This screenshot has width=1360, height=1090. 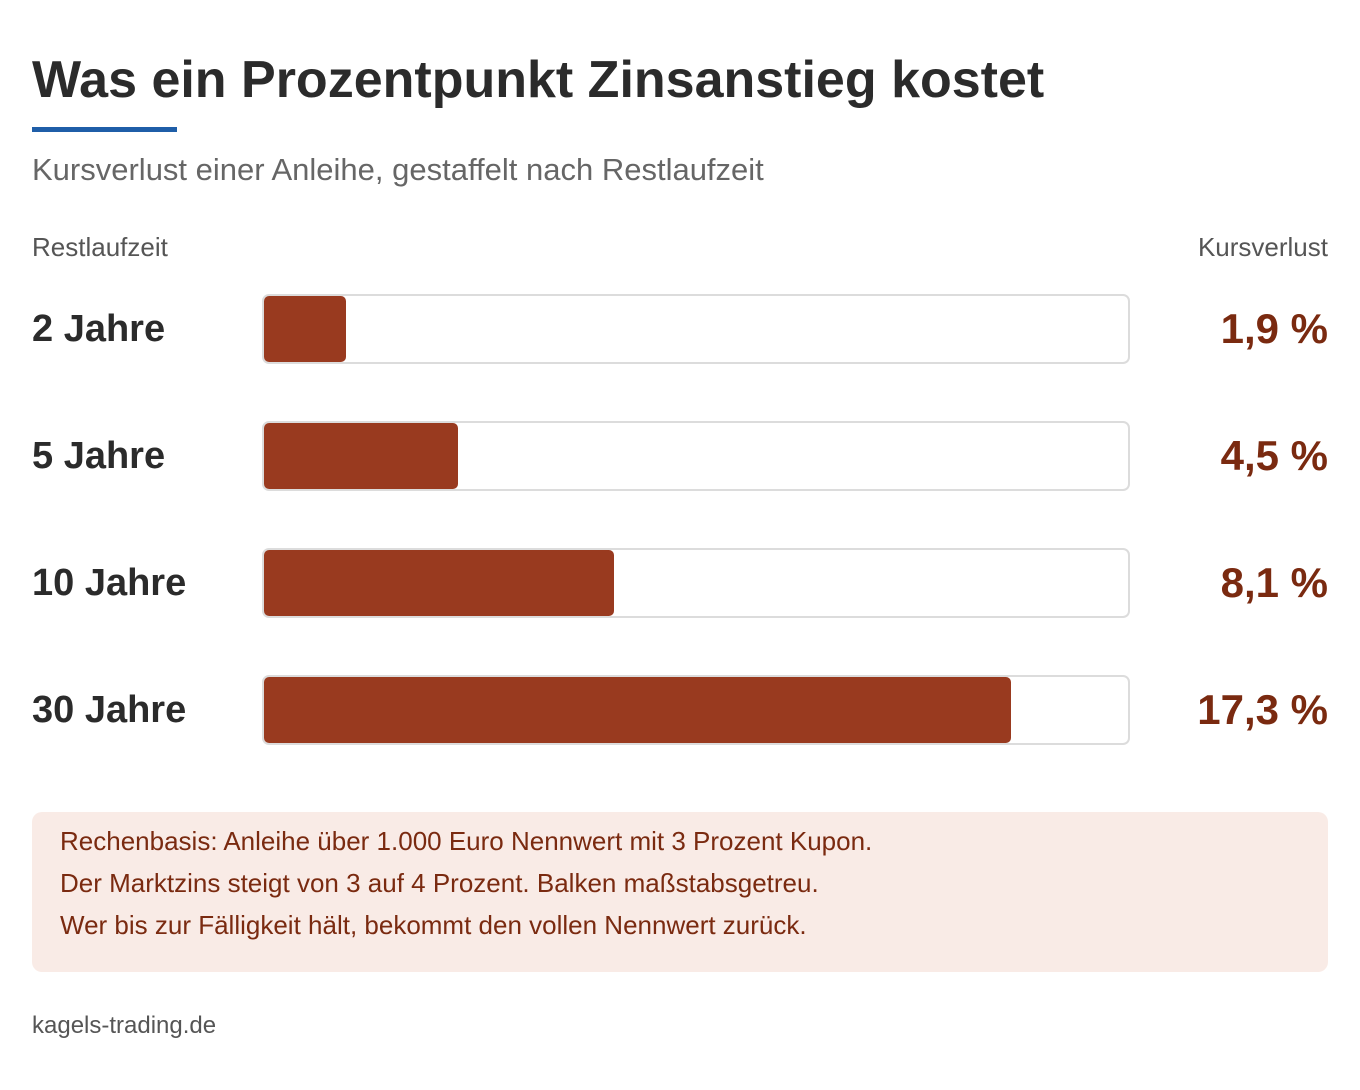 I want to click on bar-row: 5 Jahre 4,5 %, so click(x=680, y=456).